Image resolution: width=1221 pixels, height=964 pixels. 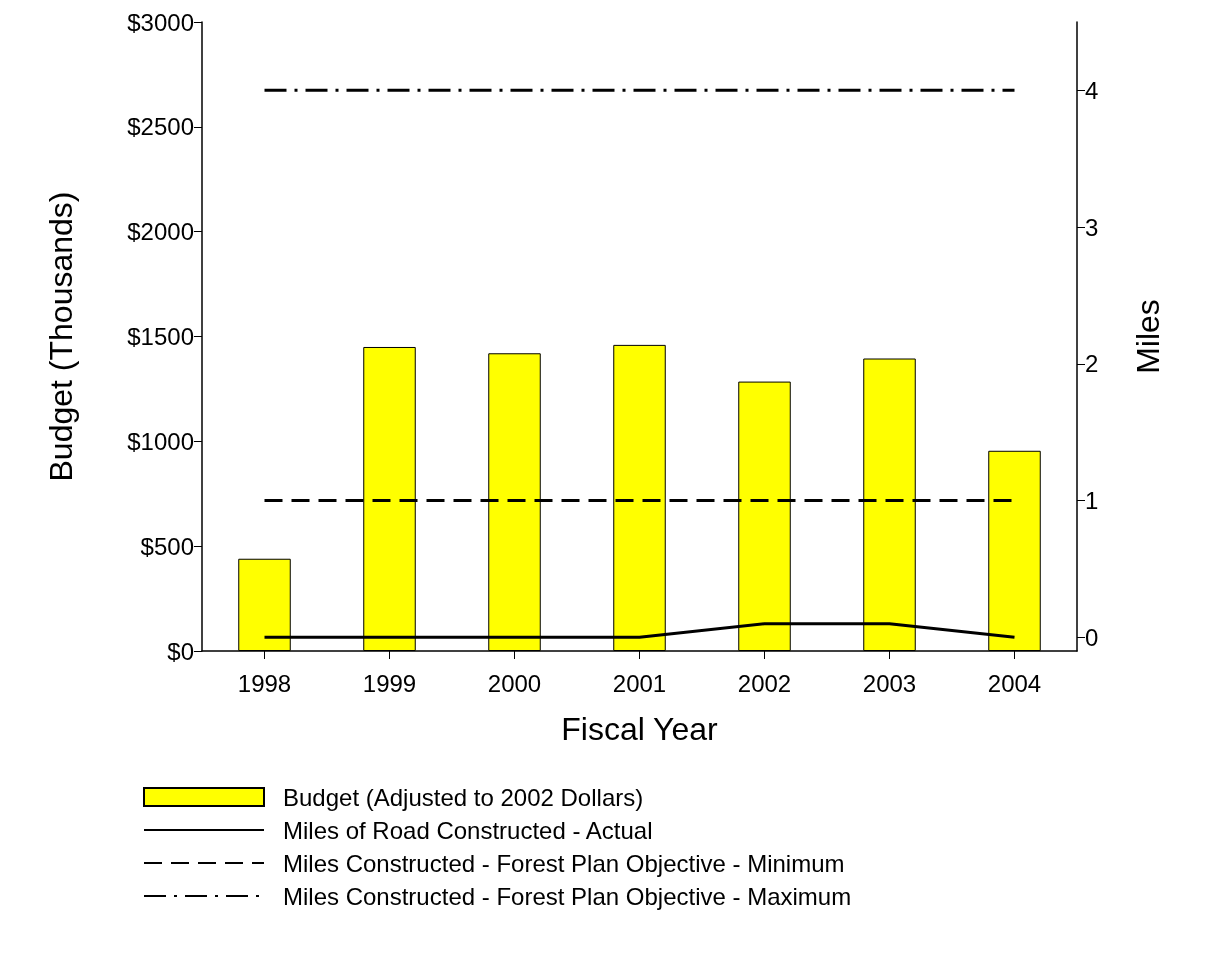 What do you see at coordinates (567, 896) in the screenshot?
I see `legend-label: Miles Constructed - Forest Plan Objective - Maximum` at bounding box center [567, 896].